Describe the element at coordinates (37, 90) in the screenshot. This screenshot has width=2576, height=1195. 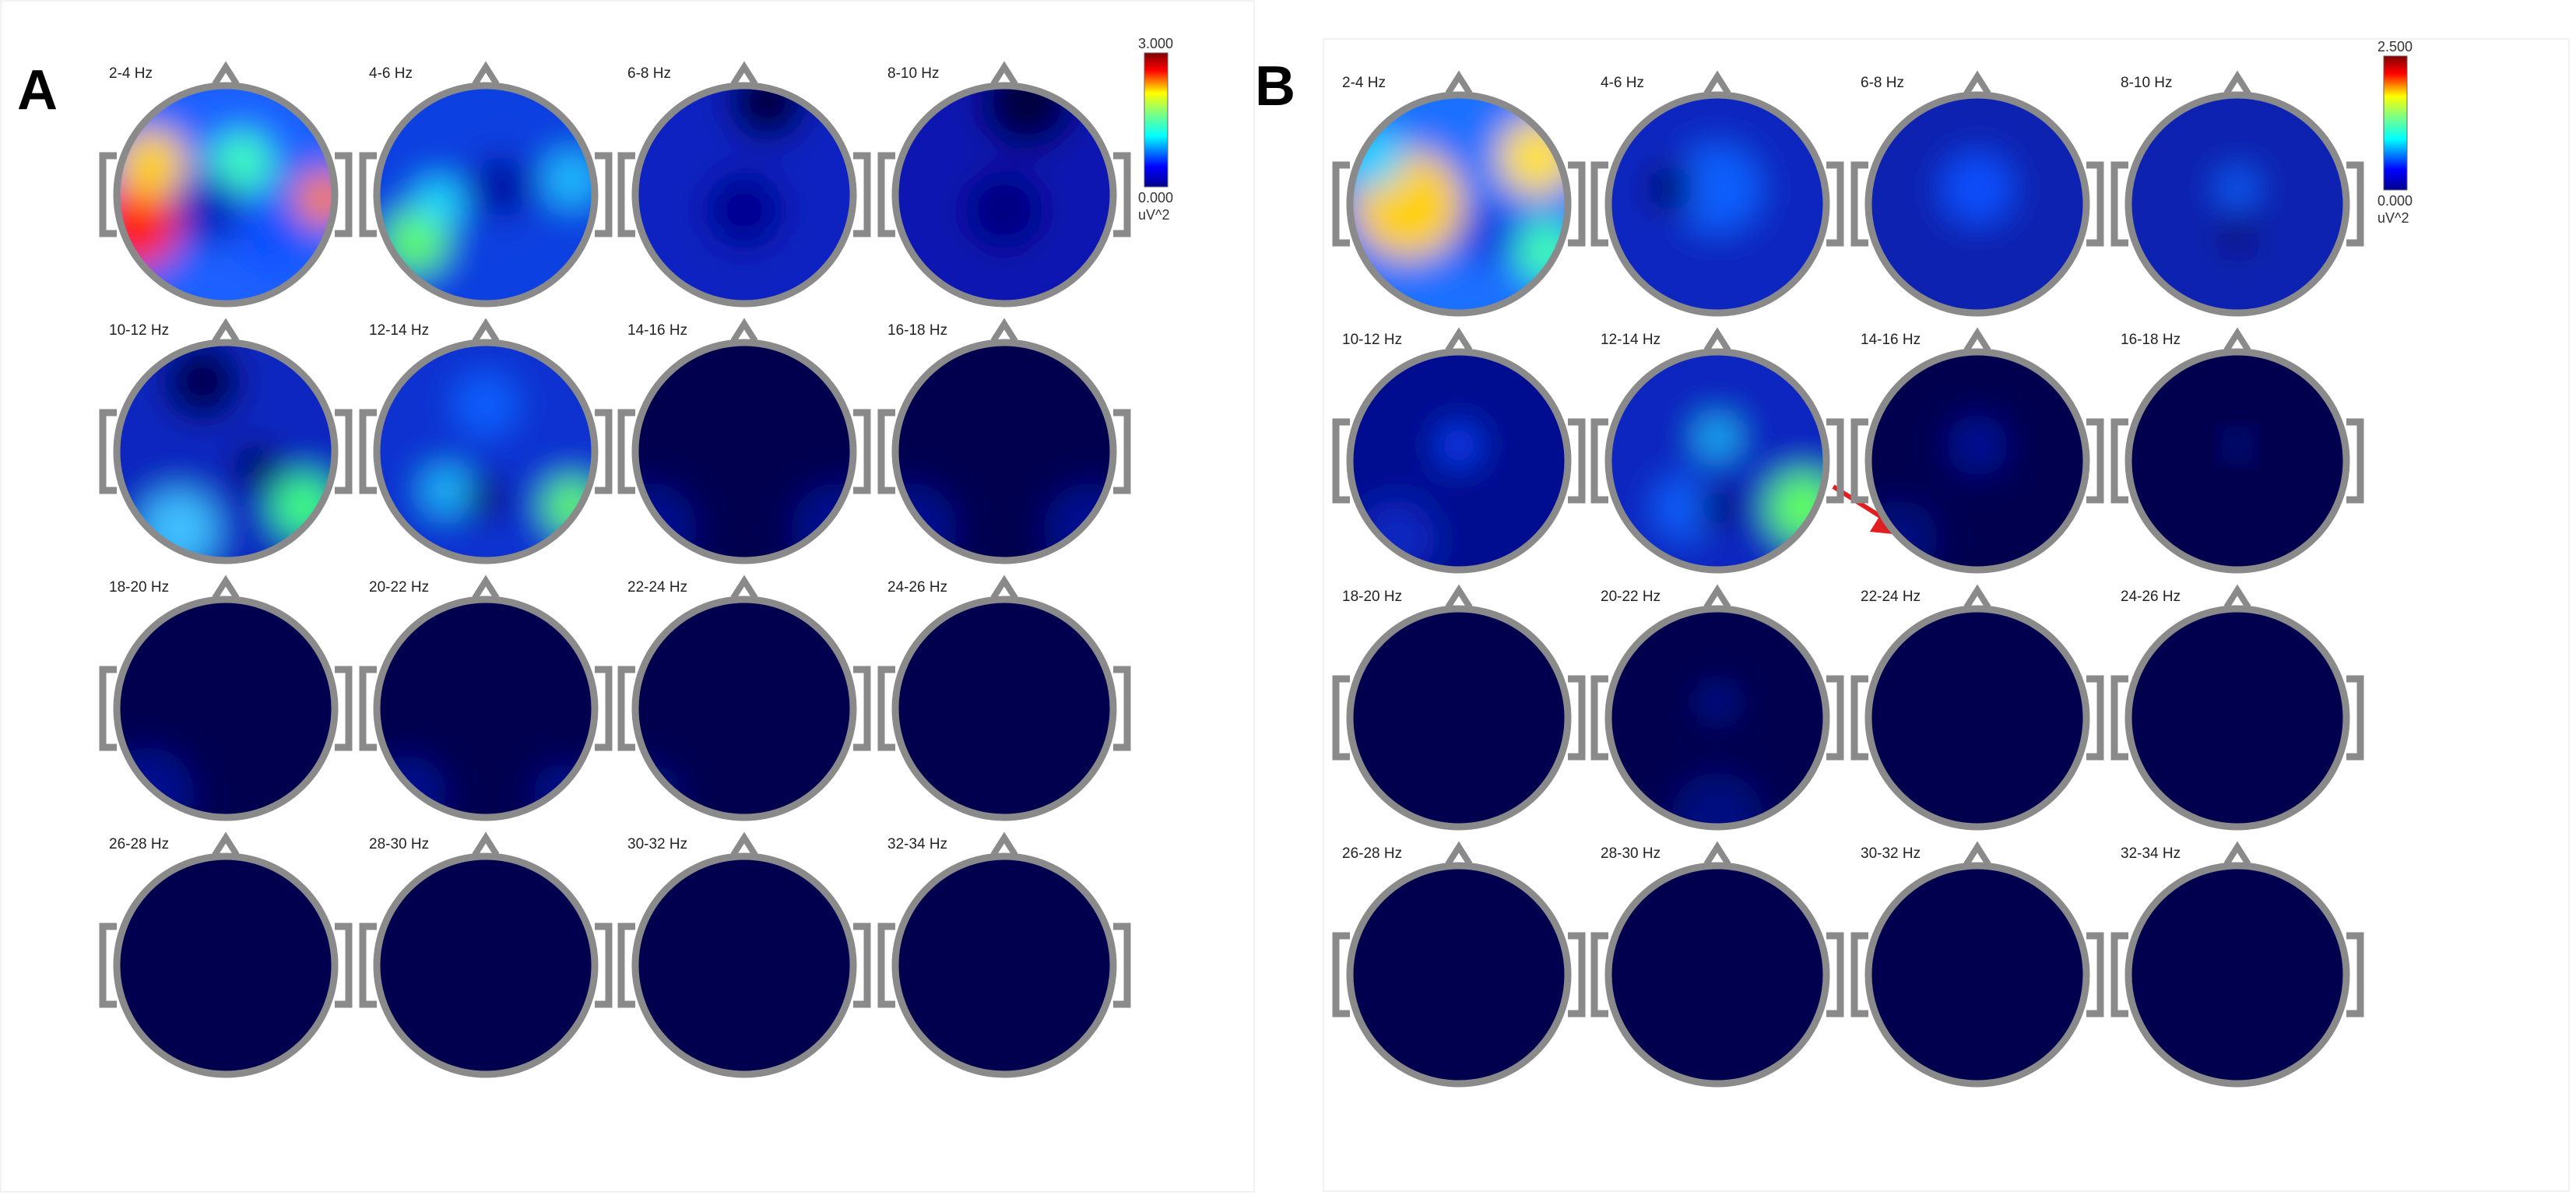
I see `panel-letter: A` at that location.